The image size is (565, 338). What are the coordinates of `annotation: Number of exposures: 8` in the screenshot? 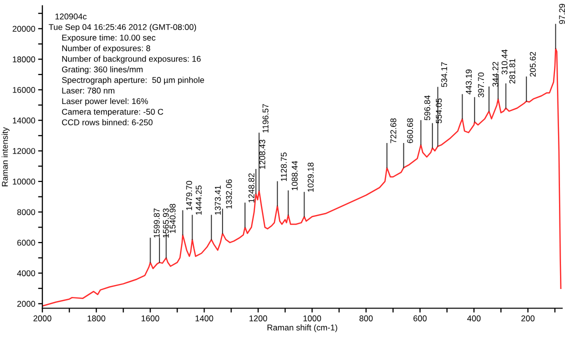 It's located at (106, 49).